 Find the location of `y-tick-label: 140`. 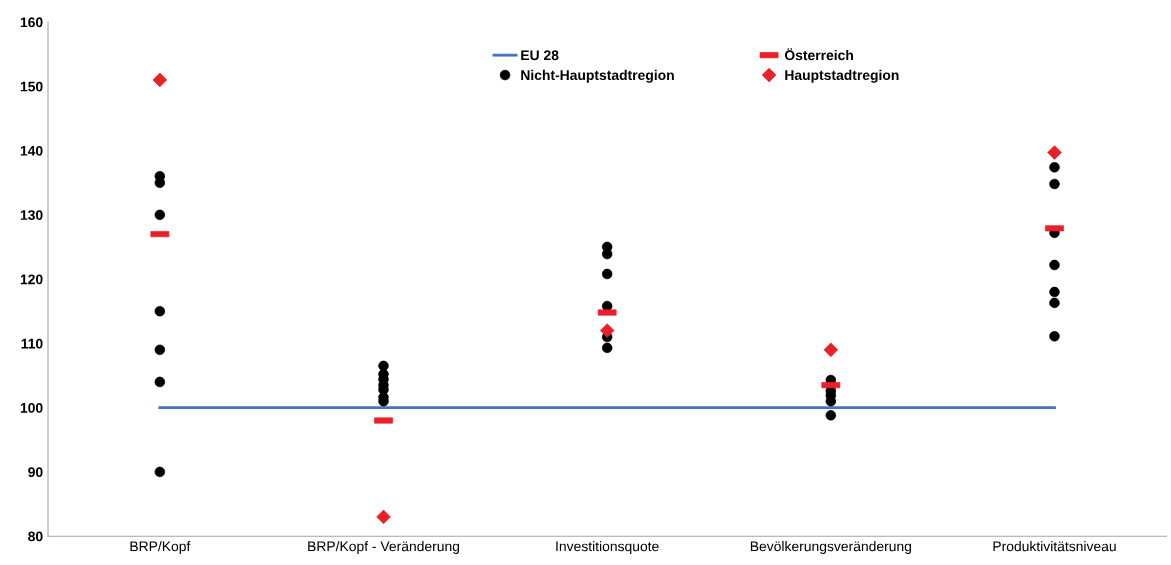

y-tick-label: 140 is located at coordinates (31, 150).